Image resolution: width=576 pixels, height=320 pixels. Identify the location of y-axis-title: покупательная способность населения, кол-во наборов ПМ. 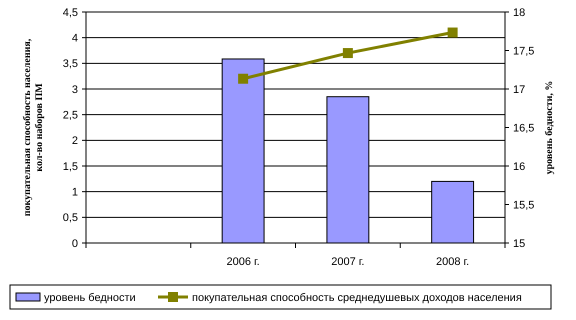
(33, 127).